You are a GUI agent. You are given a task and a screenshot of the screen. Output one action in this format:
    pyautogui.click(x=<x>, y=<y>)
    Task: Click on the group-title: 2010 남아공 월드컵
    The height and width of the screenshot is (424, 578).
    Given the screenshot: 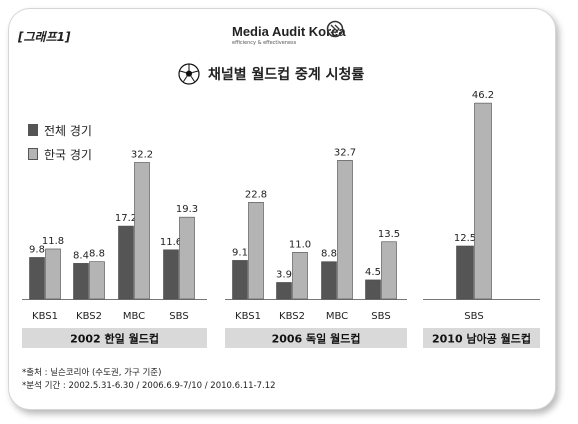 What is the action you would take?
    pyautogui.click(x=481, y=339)
    